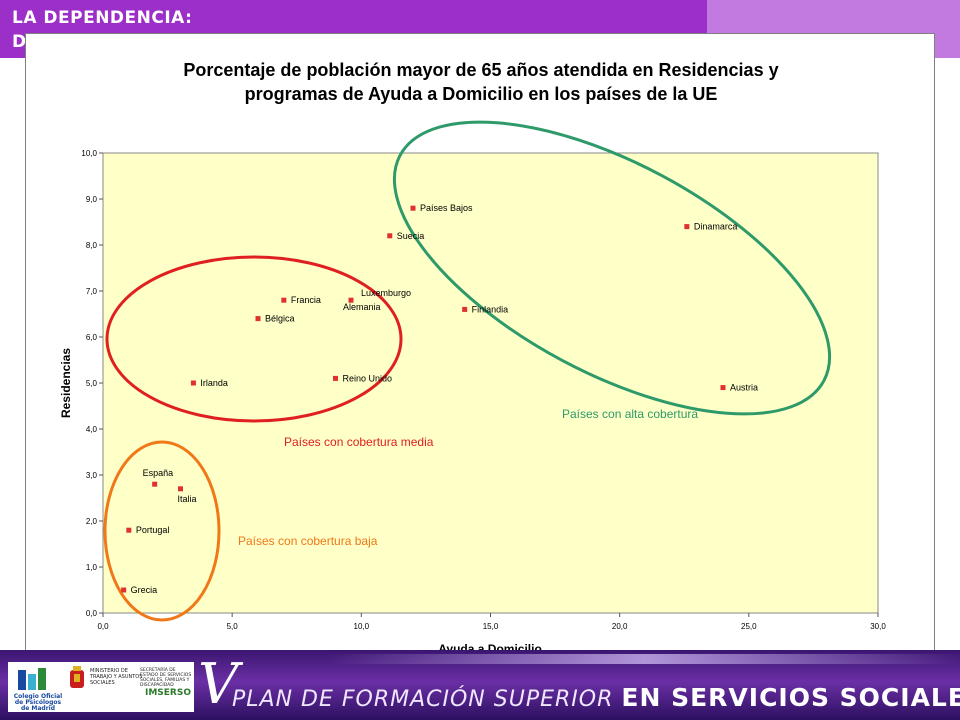 The height and width of the screenshot is (720, 960). What do you see at coordinates (153, 530) in the screenshot?
I see `point-label: Portugal` at bounding box center [153, 530].